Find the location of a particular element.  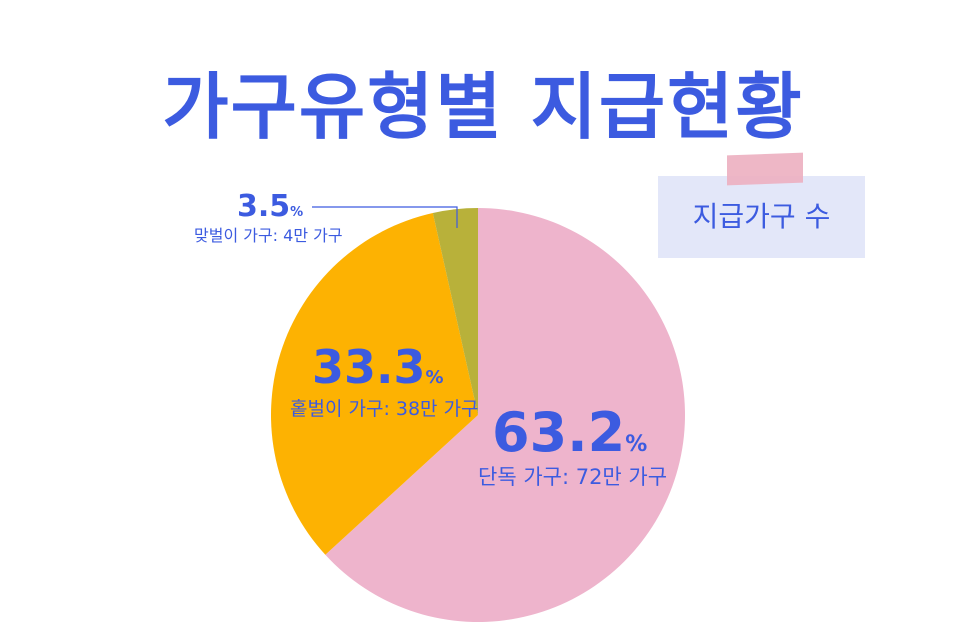

legend-label: 지급가구 수 is located at coordinates (761, 216).